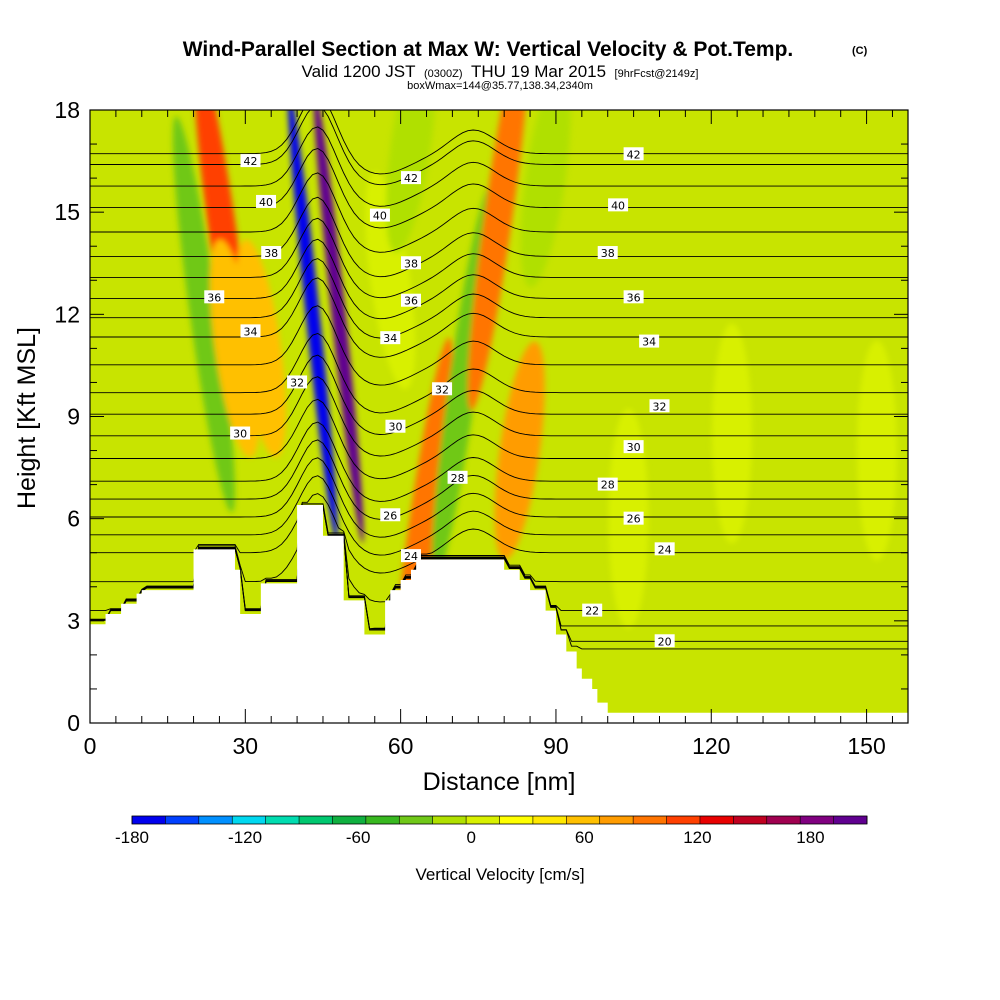  Describe the element at coordinates (443, 74) in the screenshot. I see `valid-utc: (0300Z)` at that location.